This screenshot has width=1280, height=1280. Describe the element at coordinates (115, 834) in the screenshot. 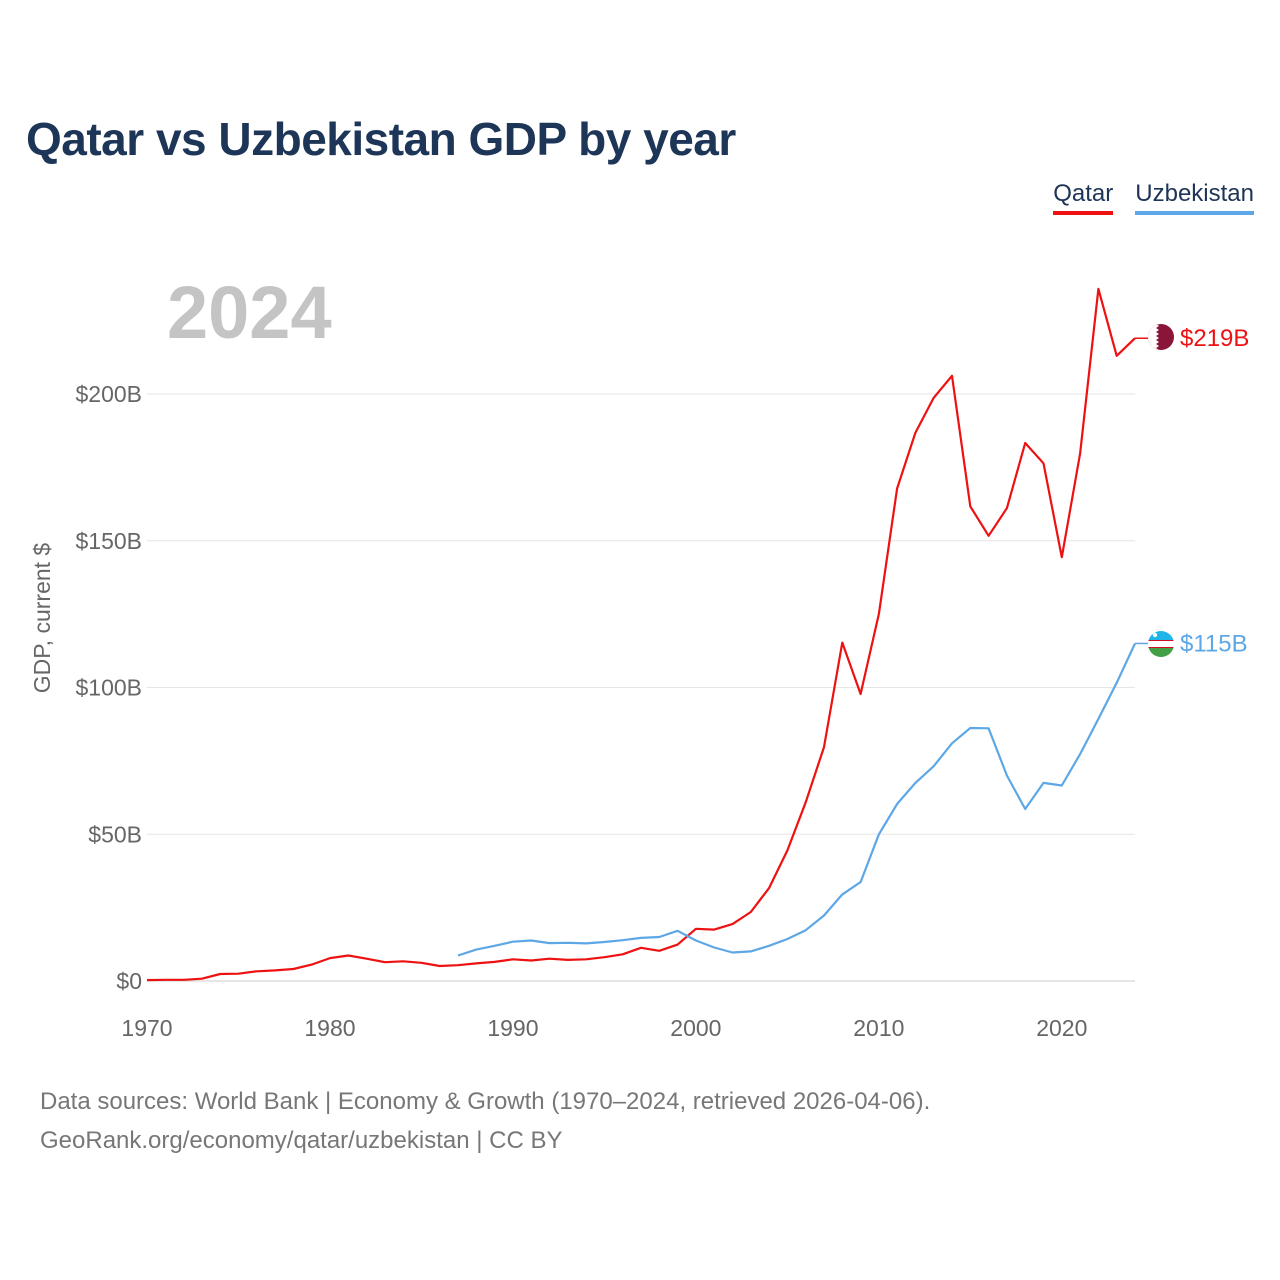

I see `y-tick-label: $50B` at that location.